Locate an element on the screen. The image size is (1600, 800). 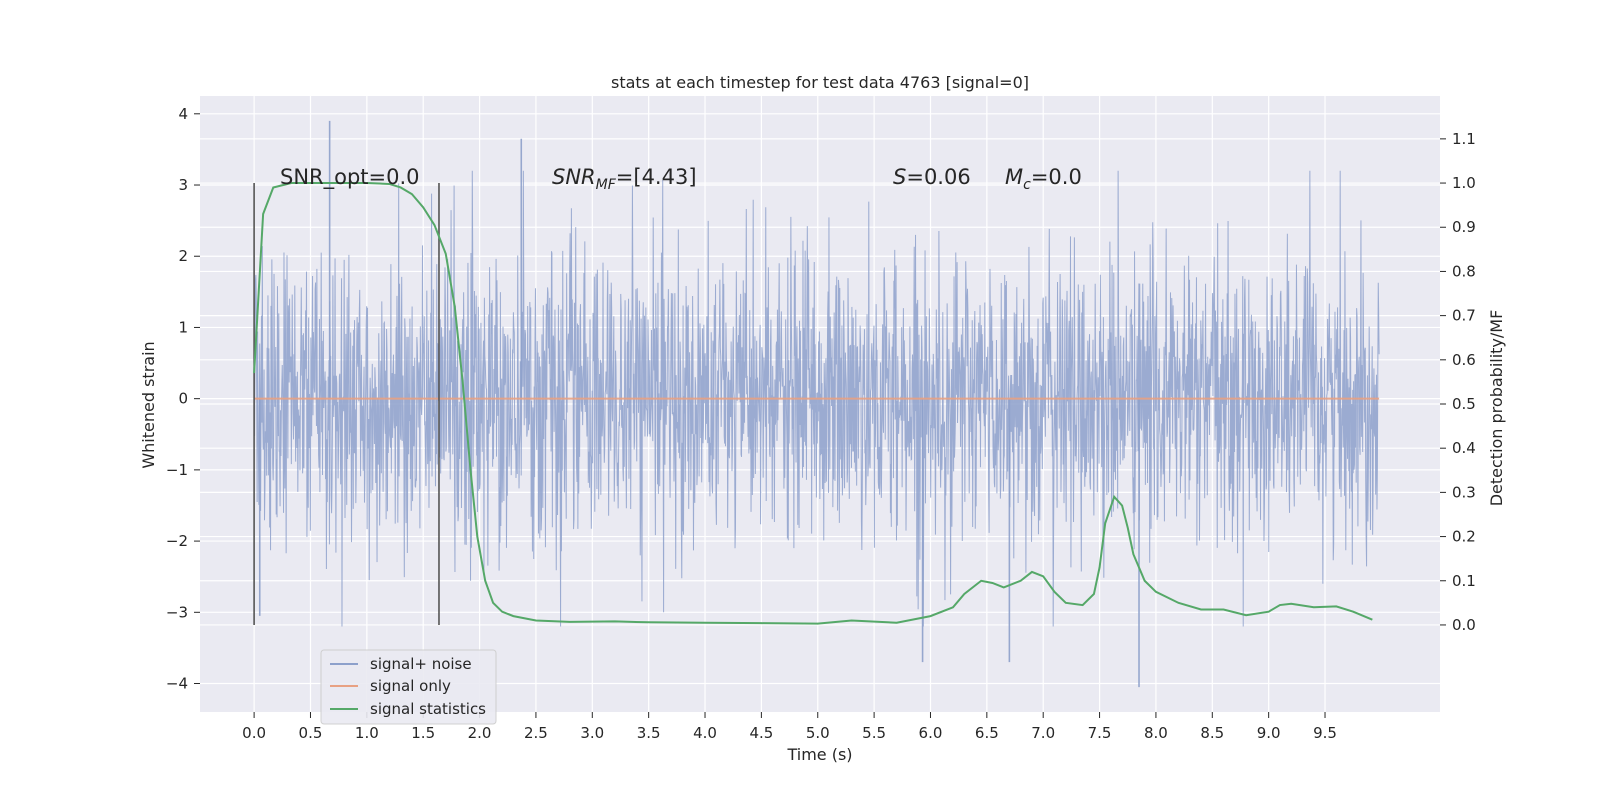
legend-label-signal-only: signal only is located at coordinates (410, 686).